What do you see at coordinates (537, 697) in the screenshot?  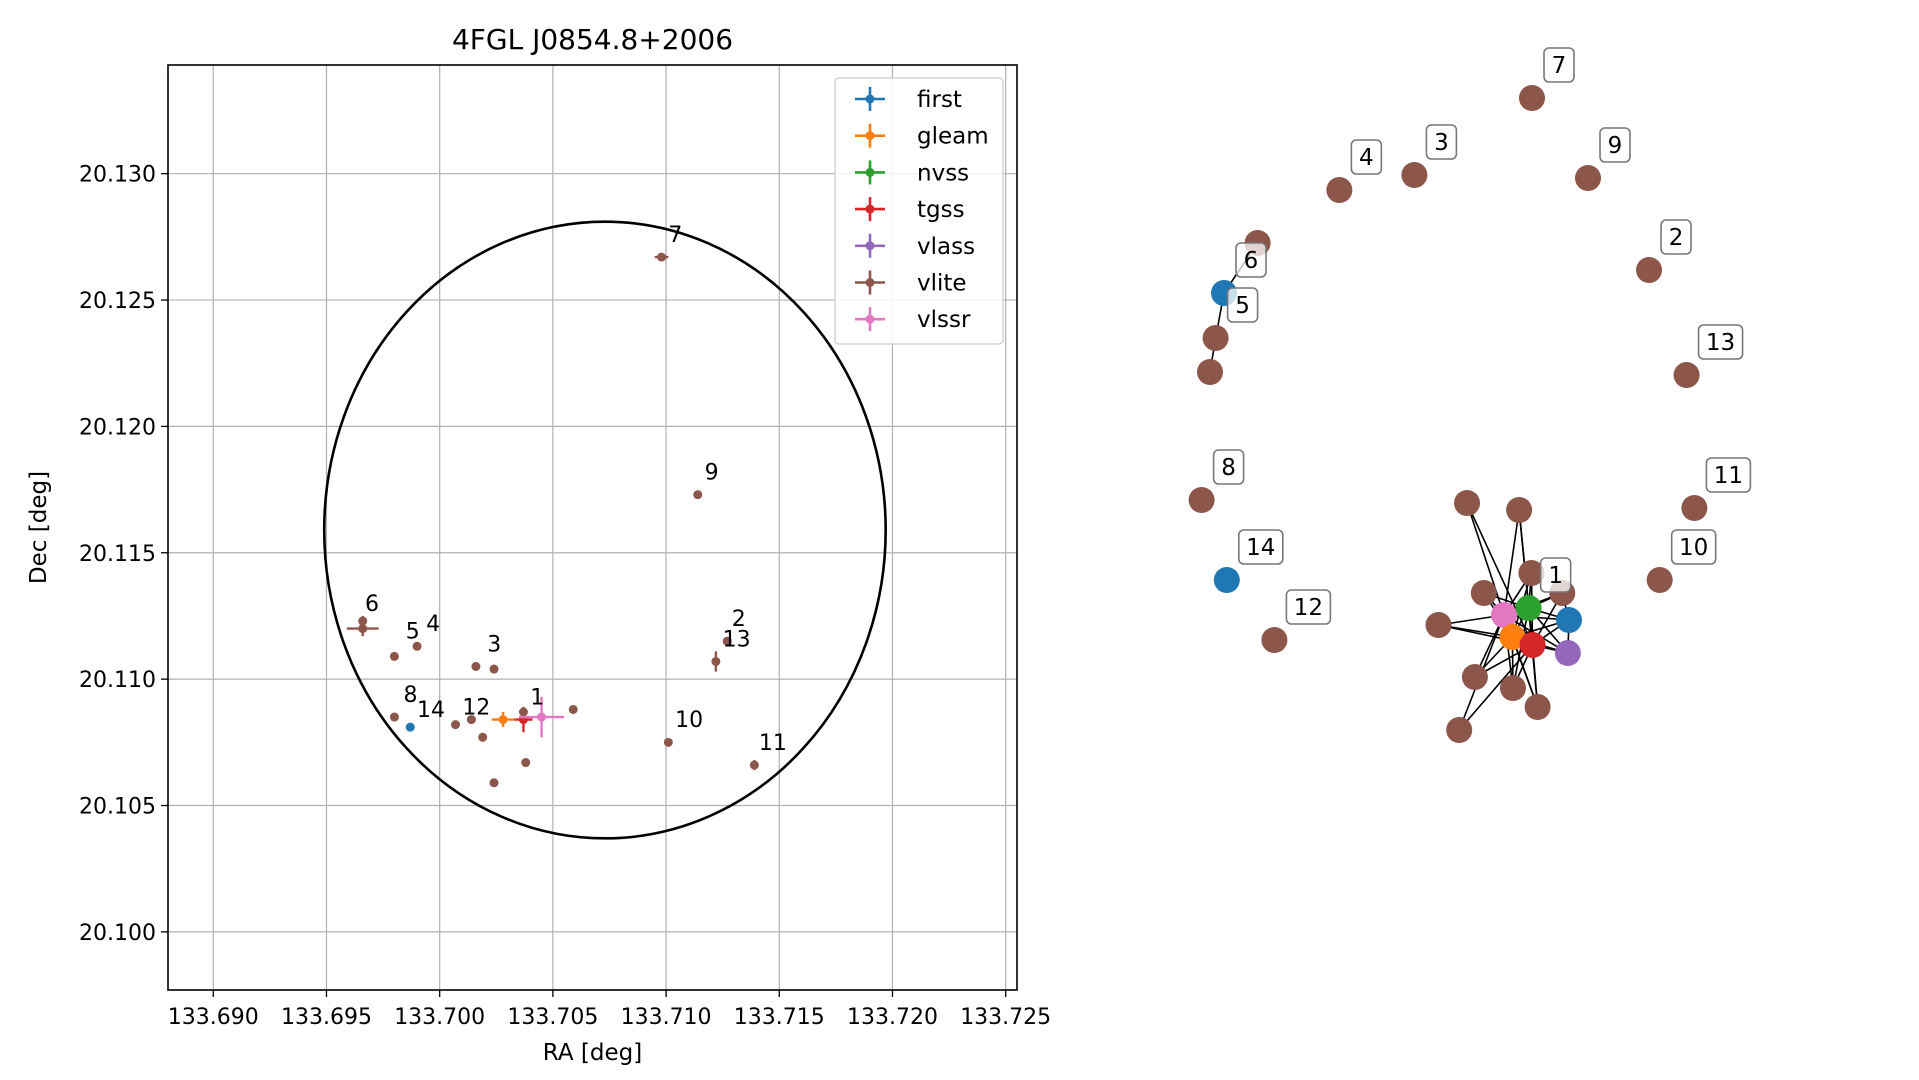 I see `point-label: 1` at bounding box center [537, 697].